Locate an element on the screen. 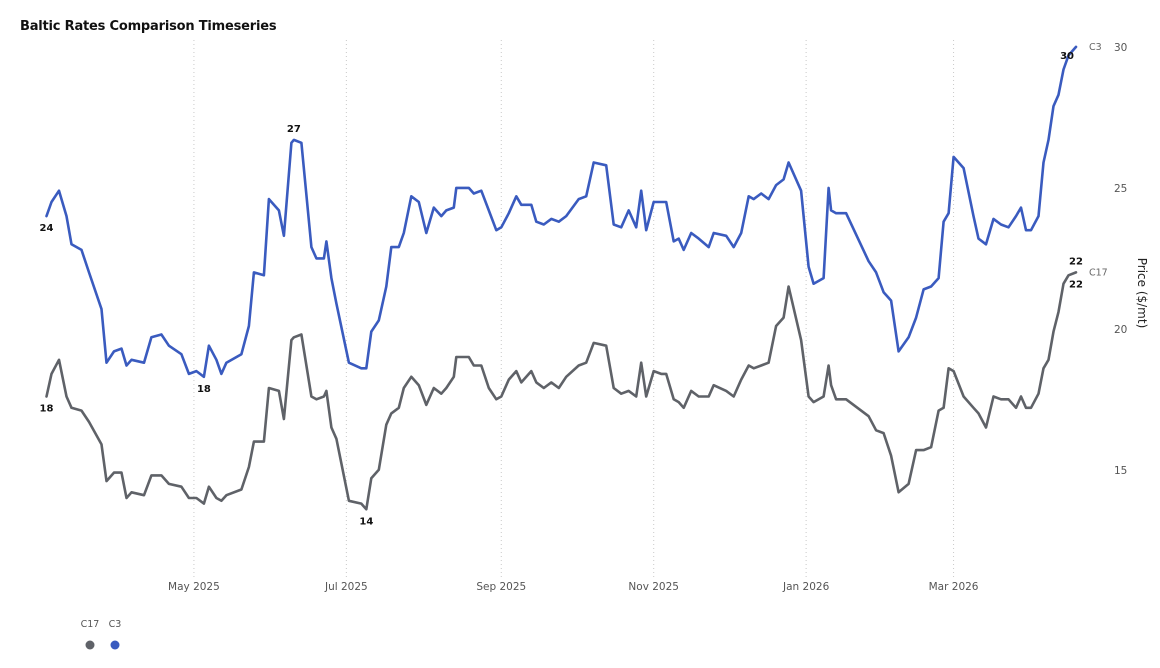 The width and height of the screenshot is (1160, 668). y-tick-label: 25 is located at coordinates (1120, 189).